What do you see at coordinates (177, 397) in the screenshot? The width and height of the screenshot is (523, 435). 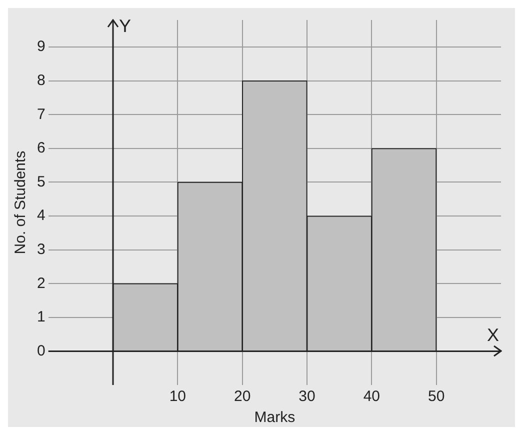 I see `x-tick-label: 10` at bounding box center [177, 397].